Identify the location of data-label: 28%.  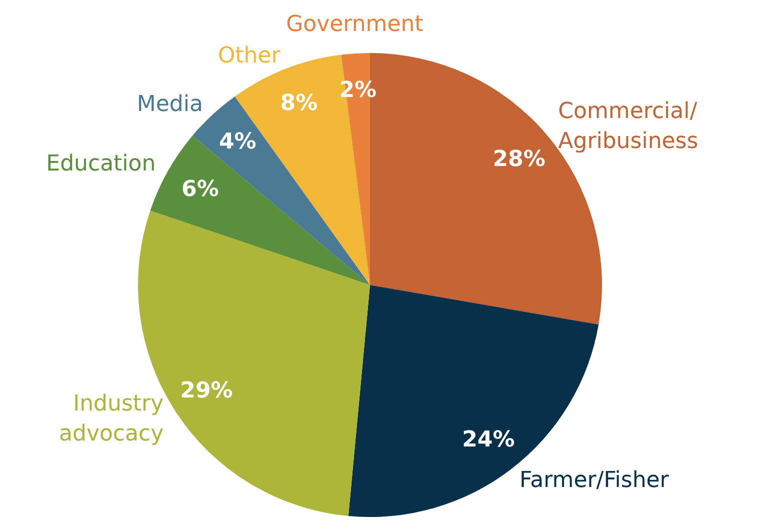
(519, 159).